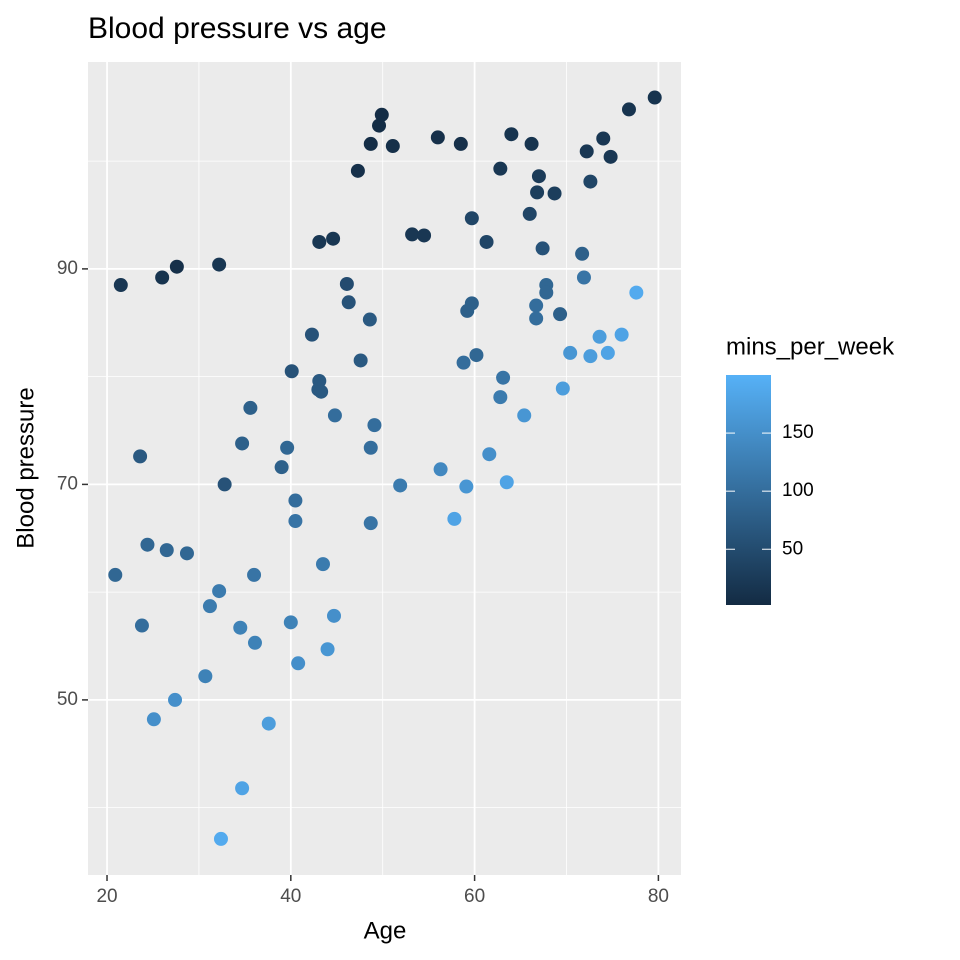 The image size is (960, 960). I want to click on y-tick-label: 70, so click(67, 483).